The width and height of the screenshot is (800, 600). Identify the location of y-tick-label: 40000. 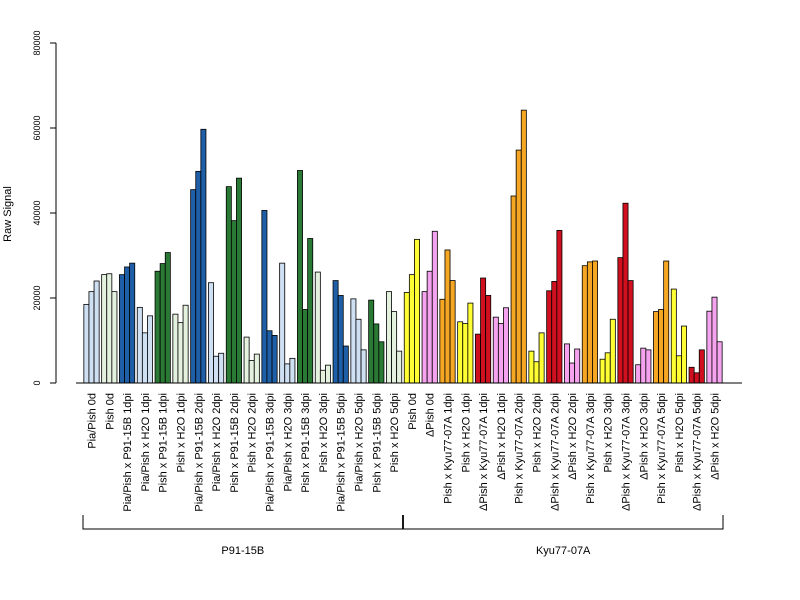
(37, 212).